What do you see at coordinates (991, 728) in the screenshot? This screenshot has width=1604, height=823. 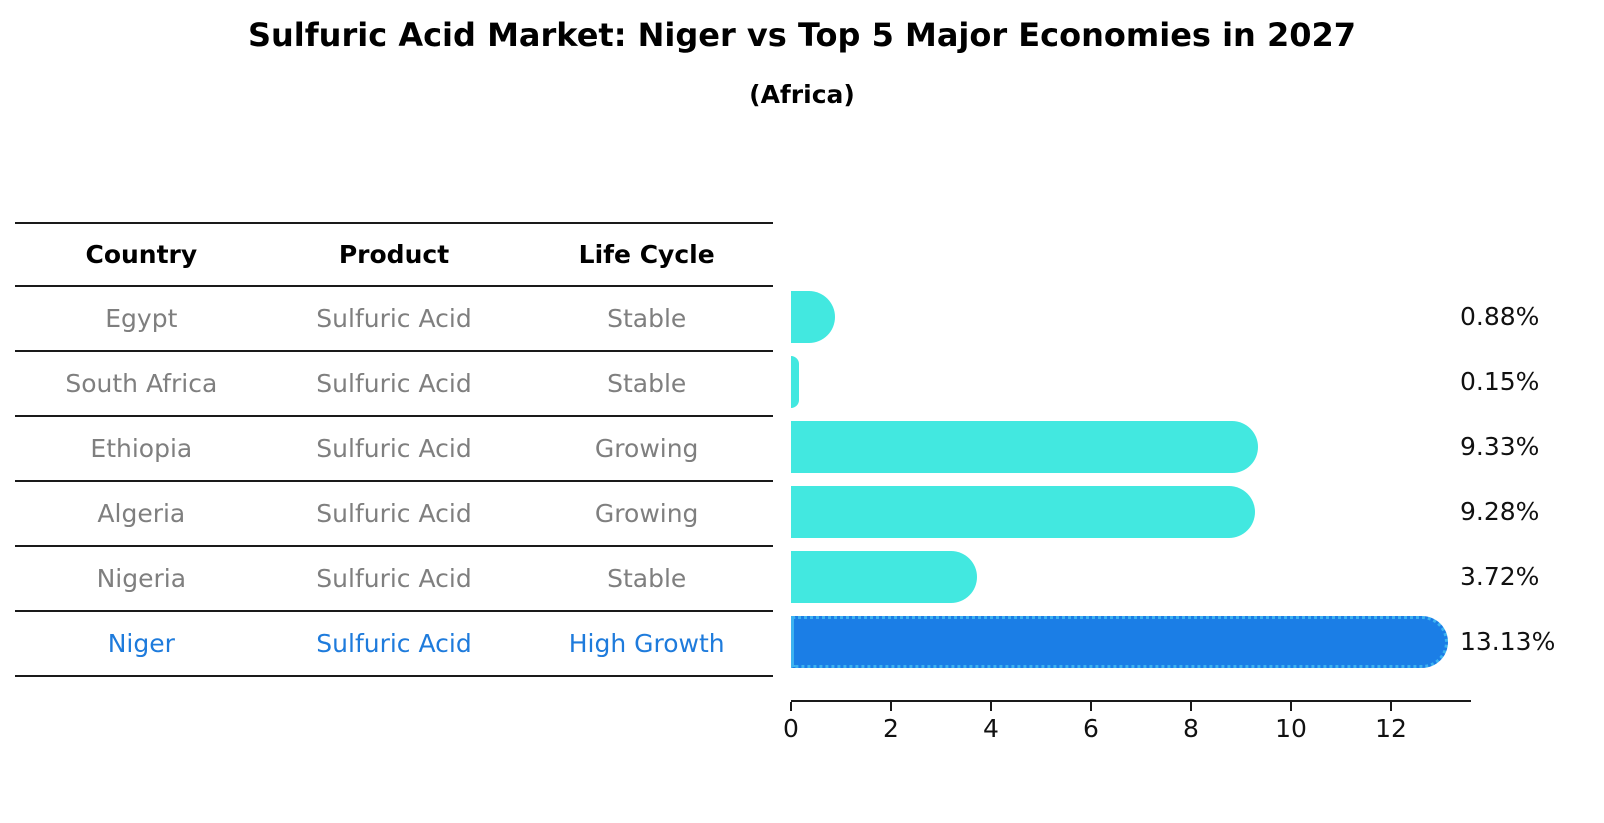 I see `x-axis-tick-label: 4` at bounding box center [991, 728].